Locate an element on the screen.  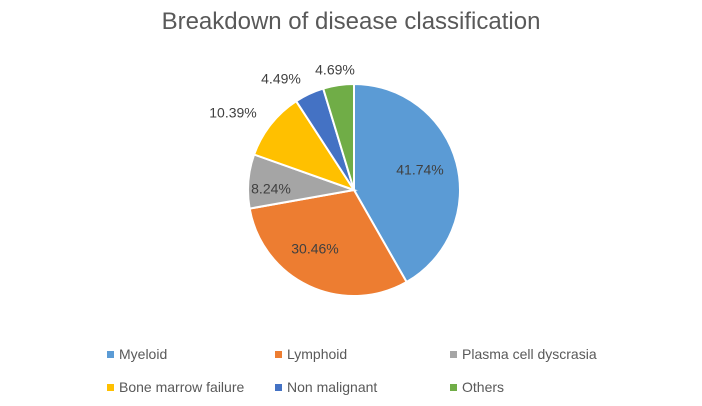
legend-label: Non malignant is located at coordinates (332, 387).